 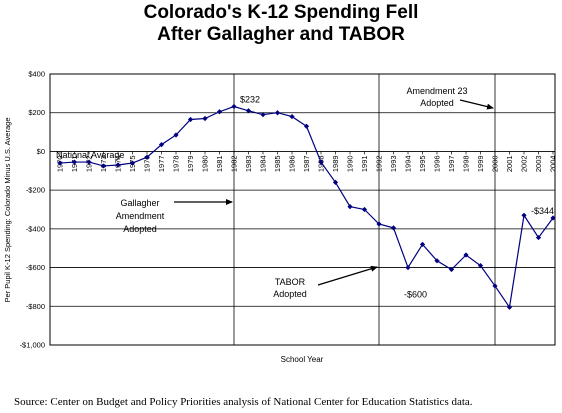 What do you see at coordinates (422, 163) in the screenshot?
I see `x-tick-label: 1995` at bounding box center [422, 163].